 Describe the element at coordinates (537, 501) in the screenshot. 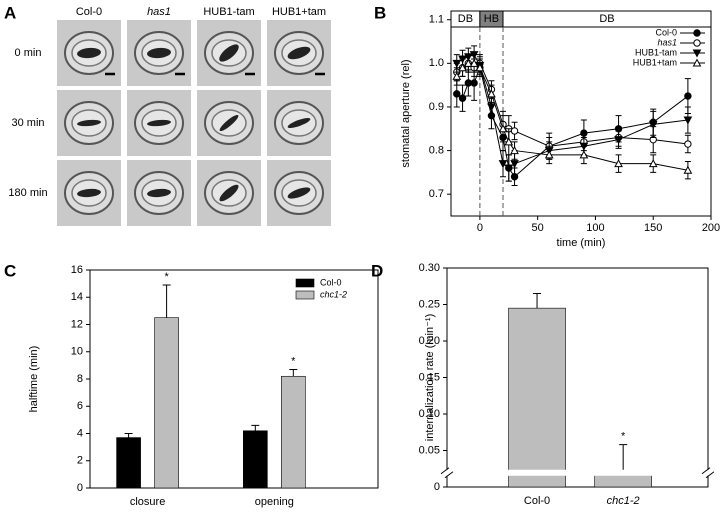

I see `x-tick-label: Col-0` at that location.